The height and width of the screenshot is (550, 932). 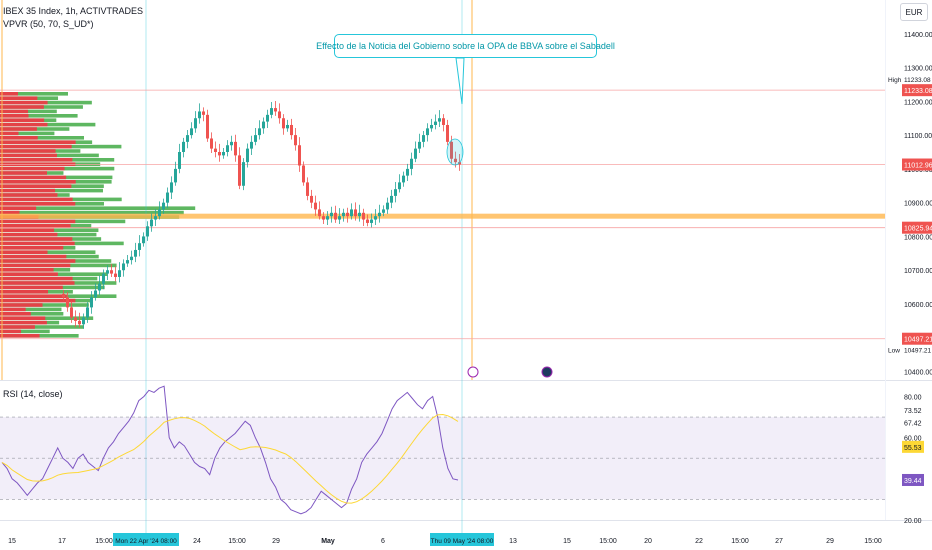 What do you see at coordinates (73, 11) in the screenshot?
I see `symbol-title: IBEX 35 Index, 1h, ACTIVTRADES` at bounding box center [73, 11].